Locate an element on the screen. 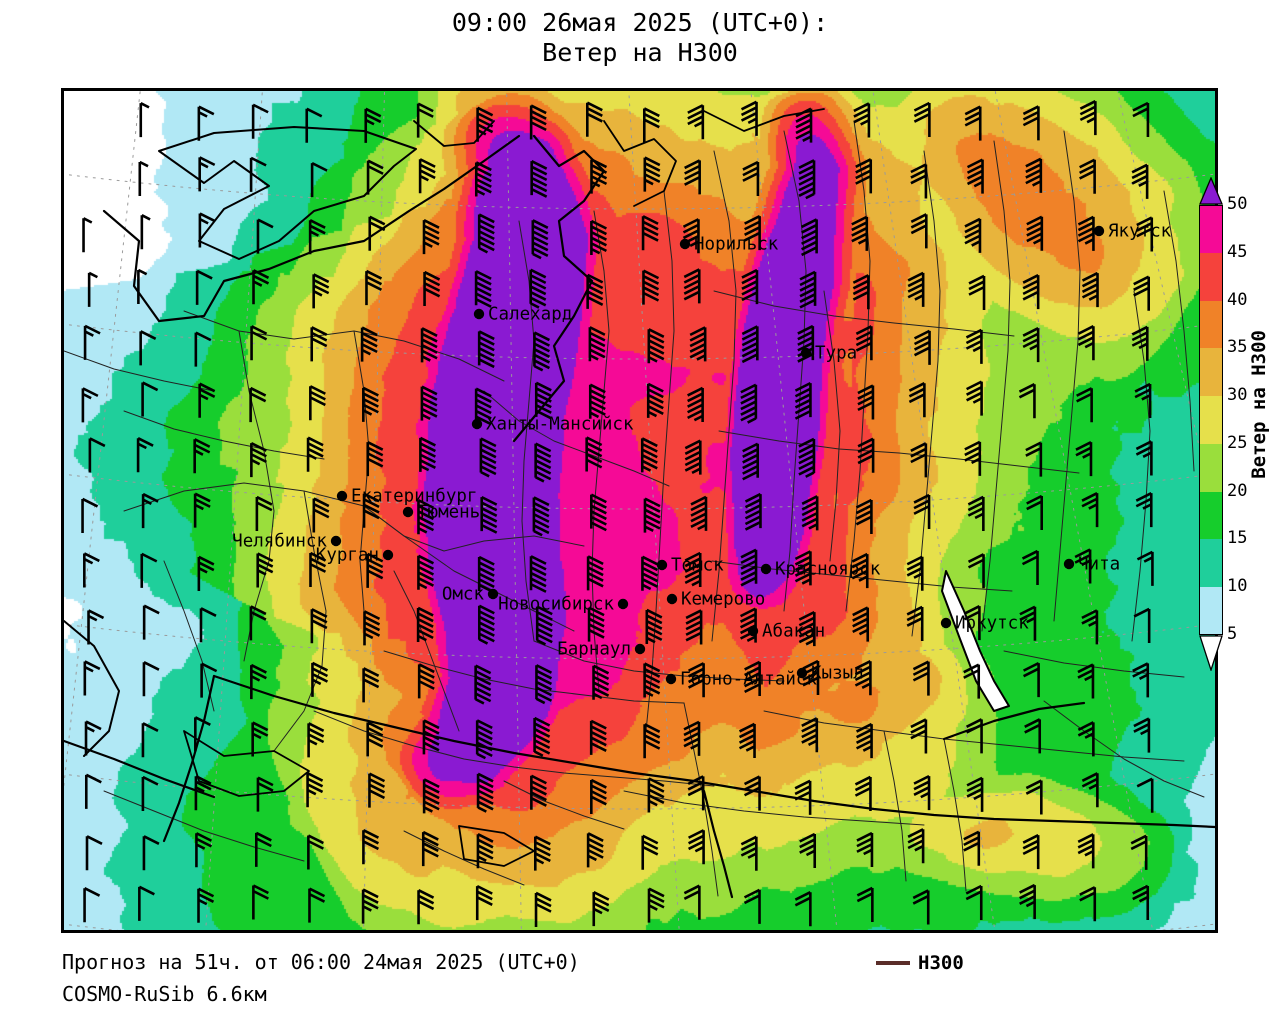  colorbar-tick-5: 5 is located at coordinates (1232, 634).